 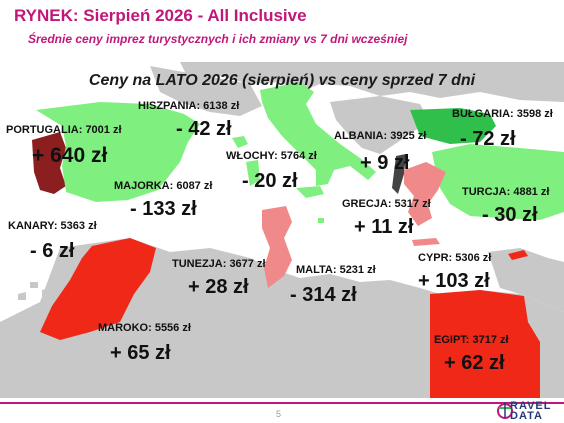 What do you see at coordinates (163, 186) in the screenshot?
I see `majorka-label: MAJORKA: 6087 zł` at bounding box center [163, 186].